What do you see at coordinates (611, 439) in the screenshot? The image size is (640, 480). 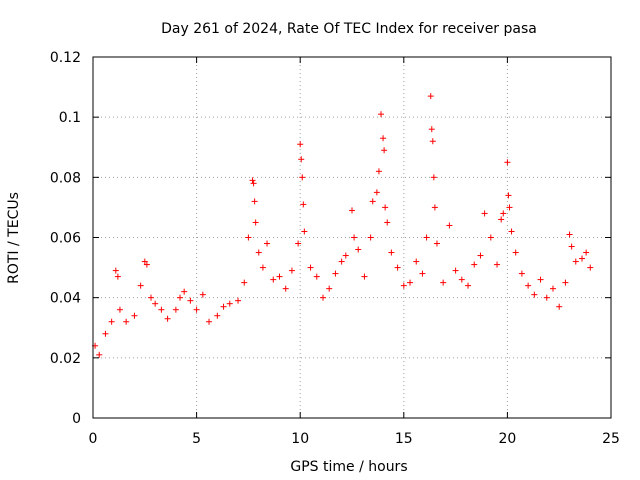 I see `x-tick-label: 25` at bounding box center [611, 439].